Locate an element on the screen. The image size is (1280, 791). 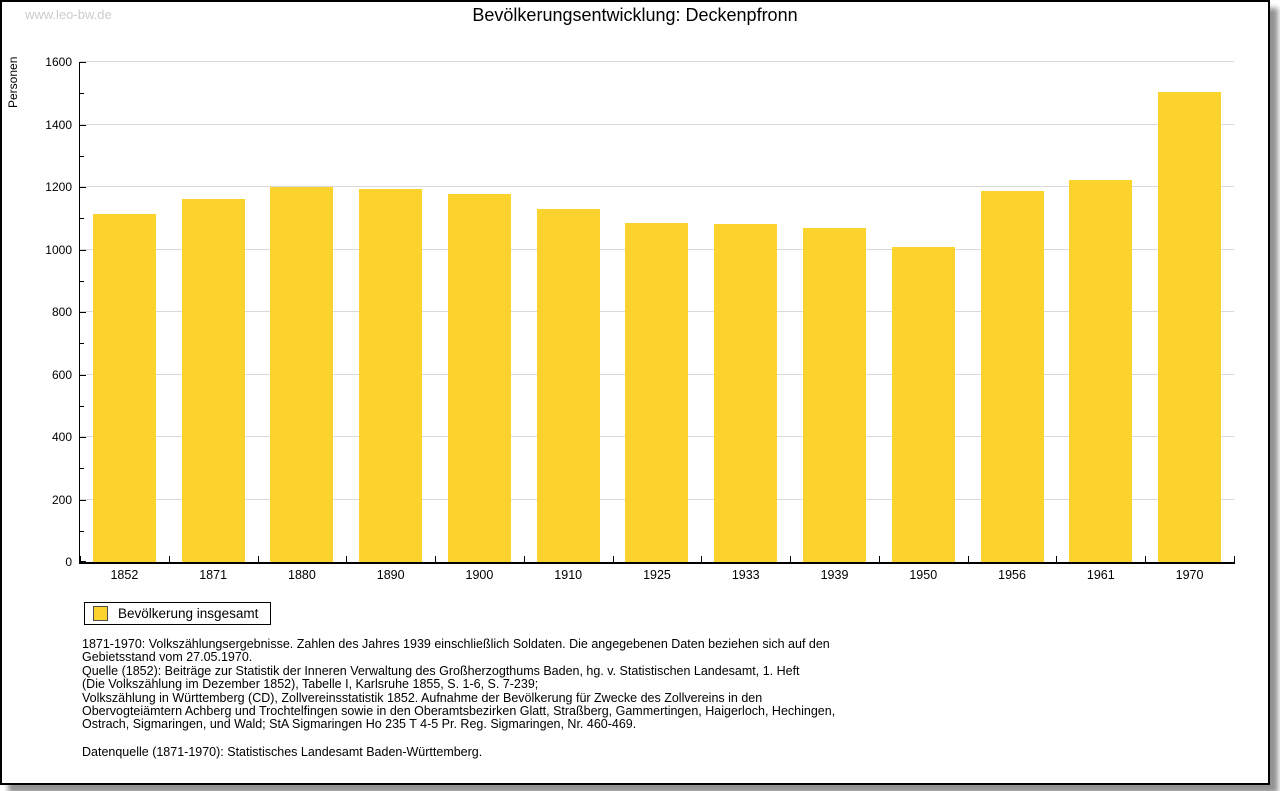
watermark: www.leo-bw.de is located at coordinates (68, 14).